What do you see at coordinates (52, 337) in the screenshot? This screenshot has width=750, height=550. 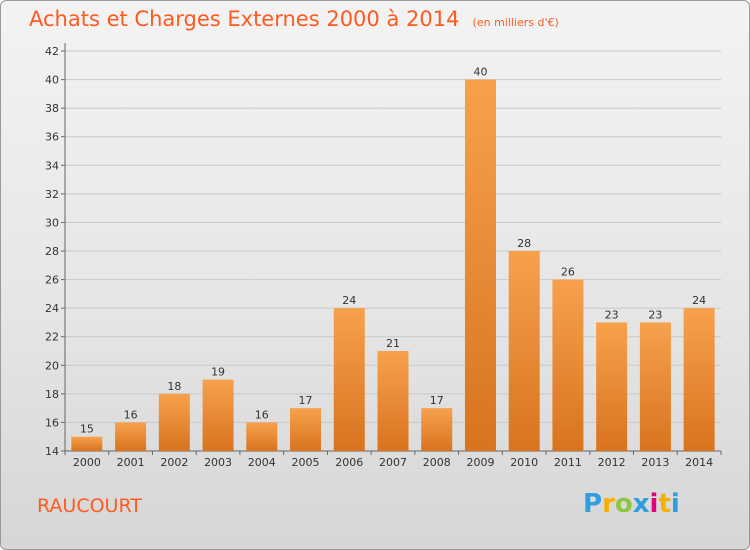 I see `y-tick-label: 22` at bounding box center [52, 337].